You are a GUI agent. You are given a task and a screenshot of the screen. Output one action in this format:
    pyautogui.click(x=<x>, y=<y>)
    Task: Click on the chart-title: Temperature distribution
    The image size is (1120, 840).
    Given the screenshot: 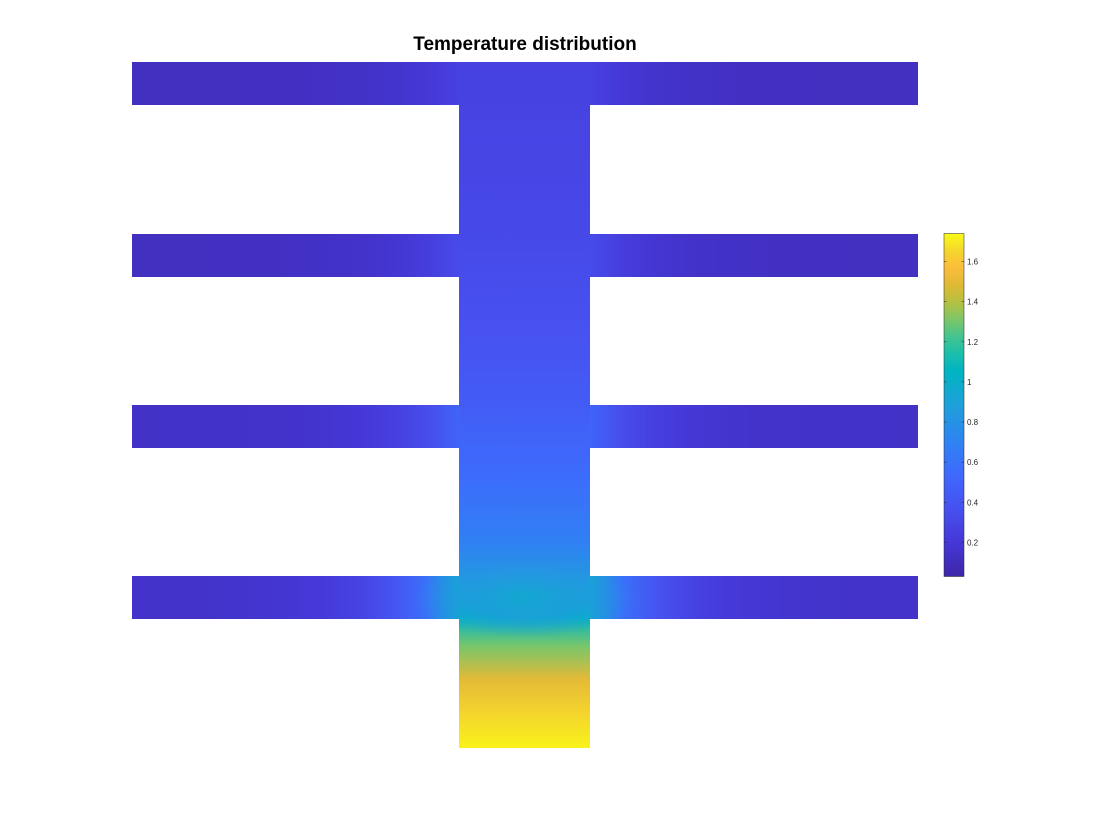 What is the action you would take?
    pyautogui.click(x=525, y=44)
    